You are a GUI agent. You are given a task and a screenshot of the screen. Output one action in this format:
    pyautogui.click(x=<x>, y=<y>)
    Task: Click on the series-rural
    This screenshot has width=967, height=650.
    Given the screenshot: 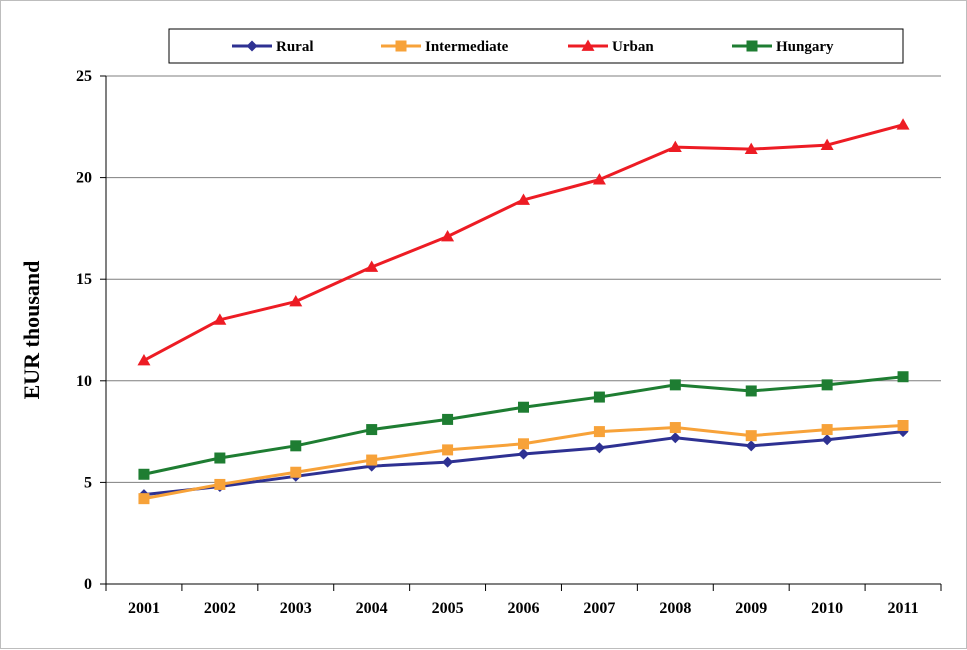 What is the action you would take?
    pyautogui.click(x=523, y=463)
    